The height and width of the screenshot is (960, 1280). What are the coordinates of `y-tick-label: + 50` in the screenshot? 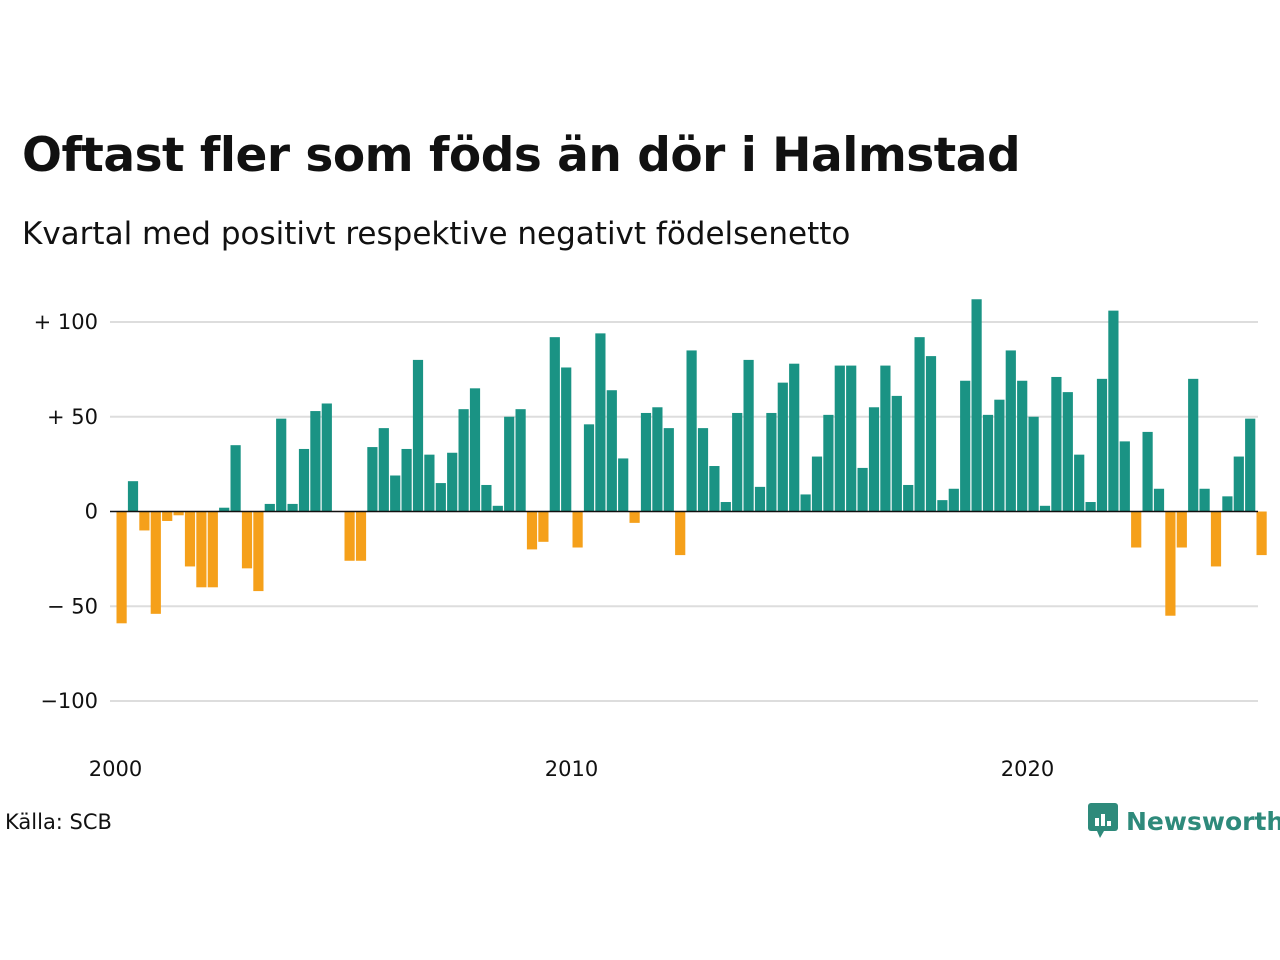 It's located at (72, 417).